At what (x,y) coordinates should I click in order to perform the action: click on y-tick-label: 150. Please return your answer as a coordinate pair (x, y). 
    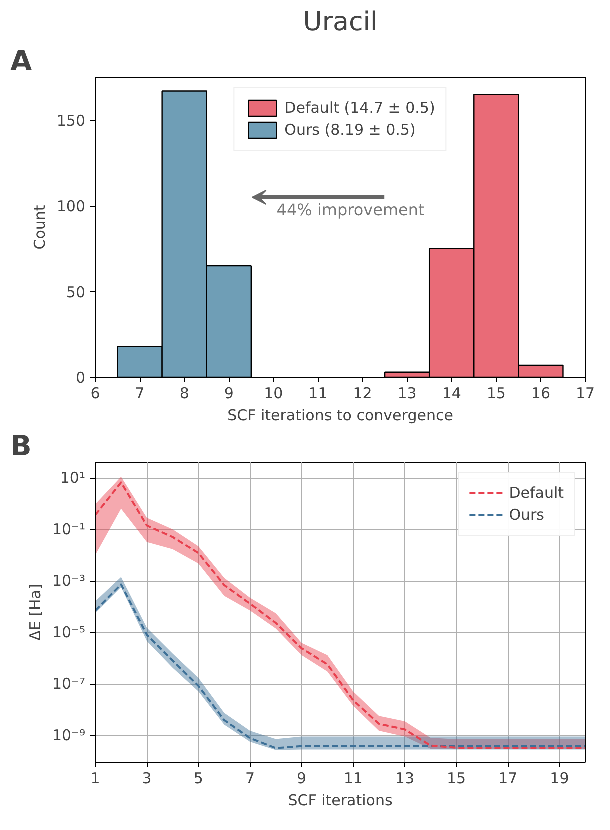
    Looking at the image, I should click on (71, 121).